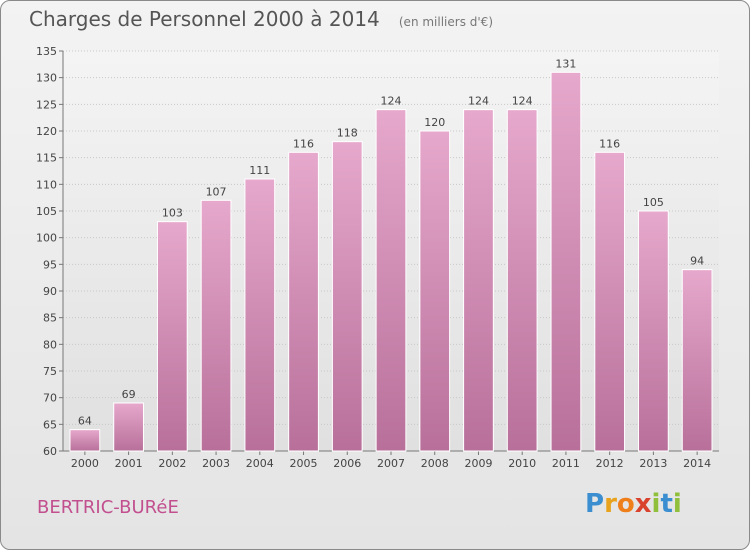  I want to click on data-label: 111, so click(259, 170).